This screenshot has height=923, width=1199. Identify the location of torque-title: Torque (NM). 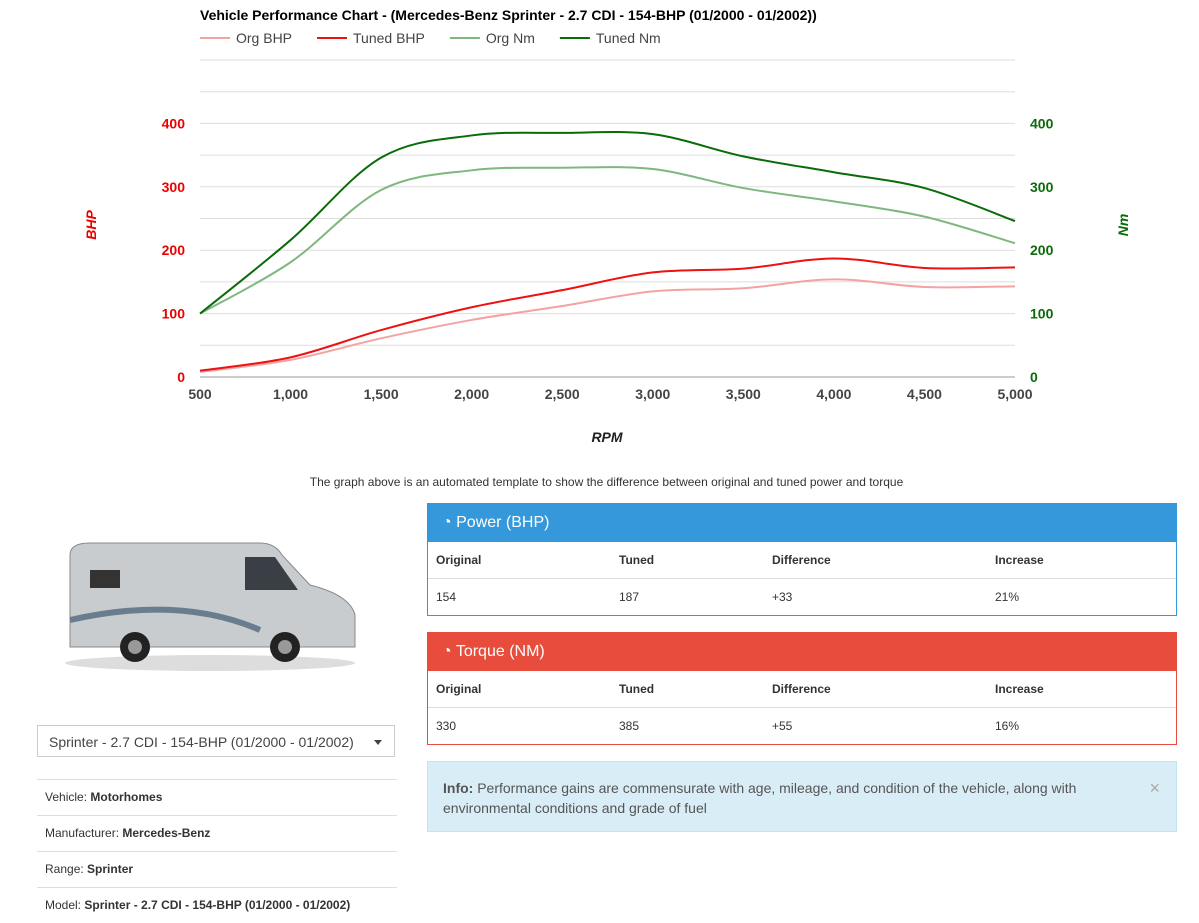
(500, 651).